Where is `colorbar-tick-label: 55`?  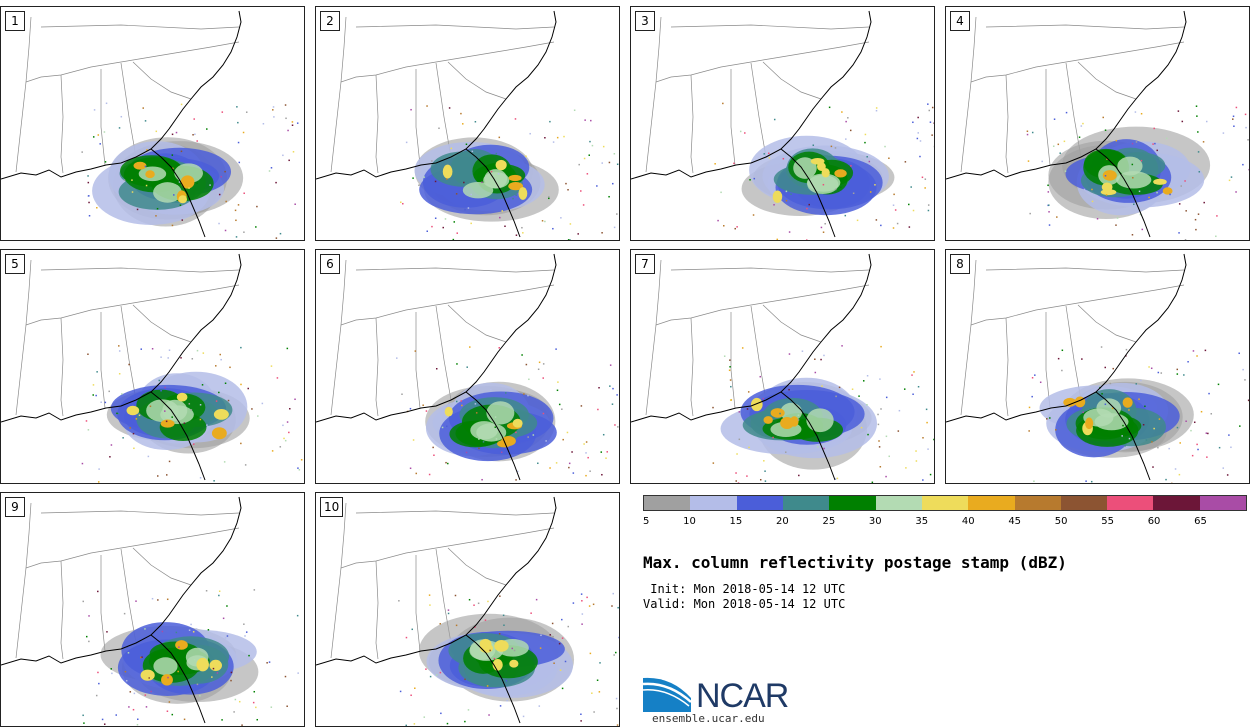 colorbar-tick-label: 55 is located at coordinates (1107, 521).